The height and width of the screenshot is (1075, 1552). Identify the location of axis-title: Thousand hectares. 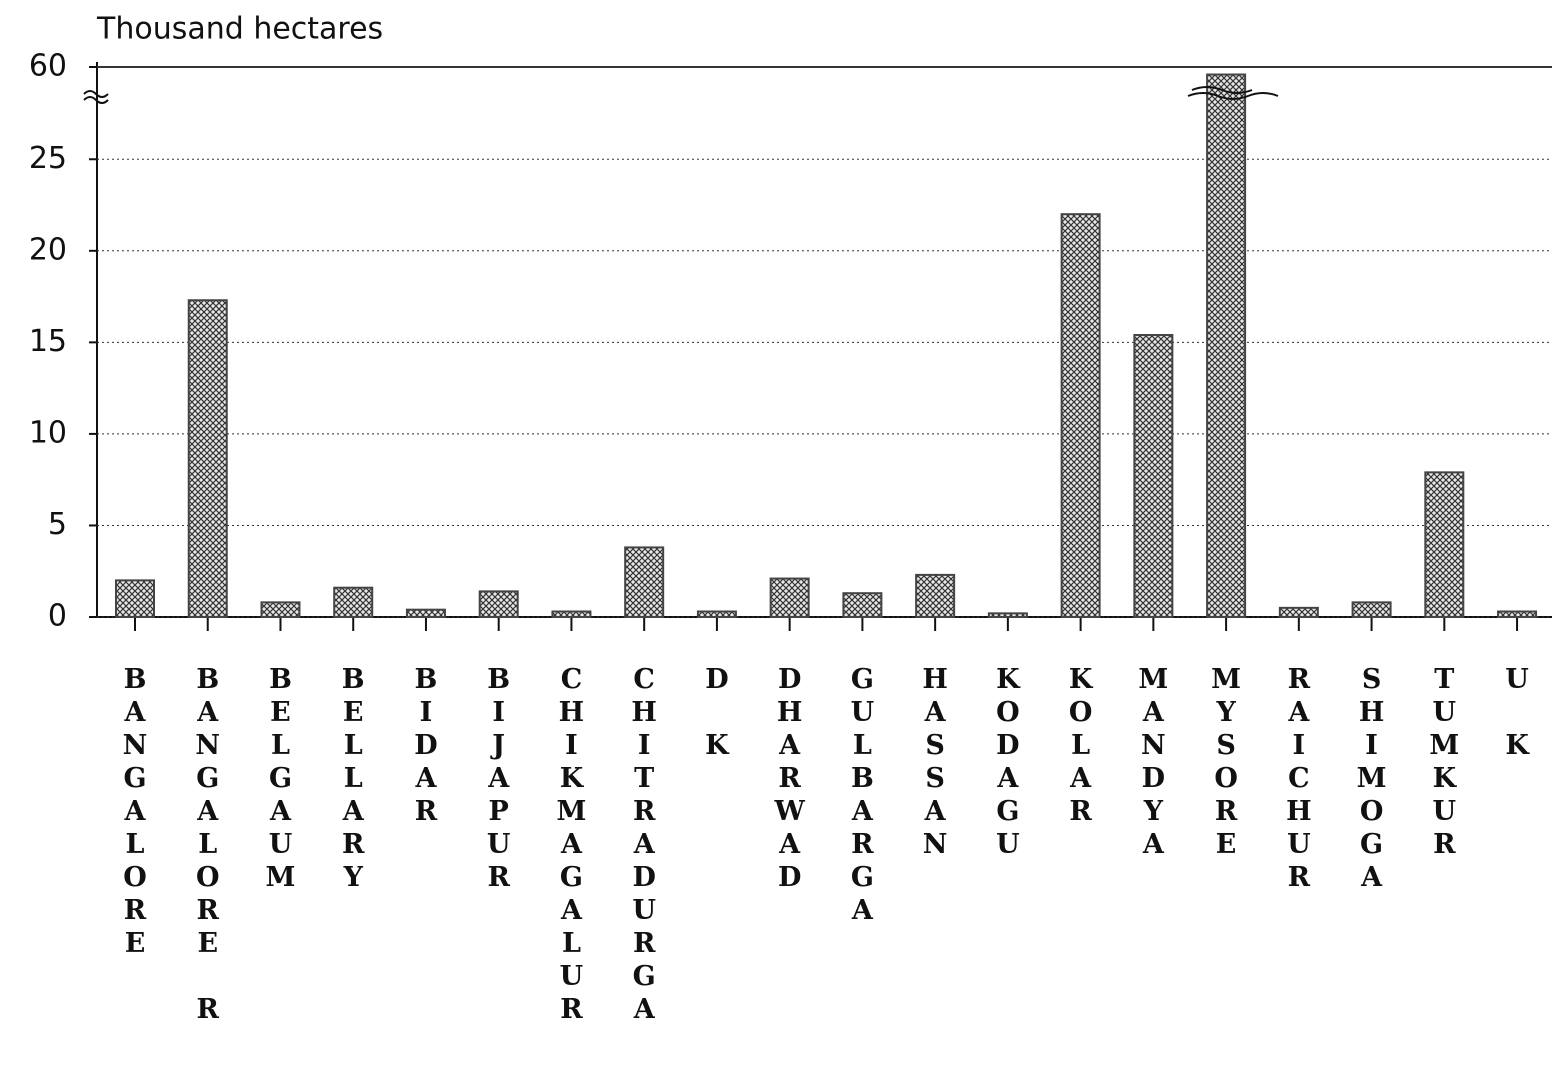
(239, 29).